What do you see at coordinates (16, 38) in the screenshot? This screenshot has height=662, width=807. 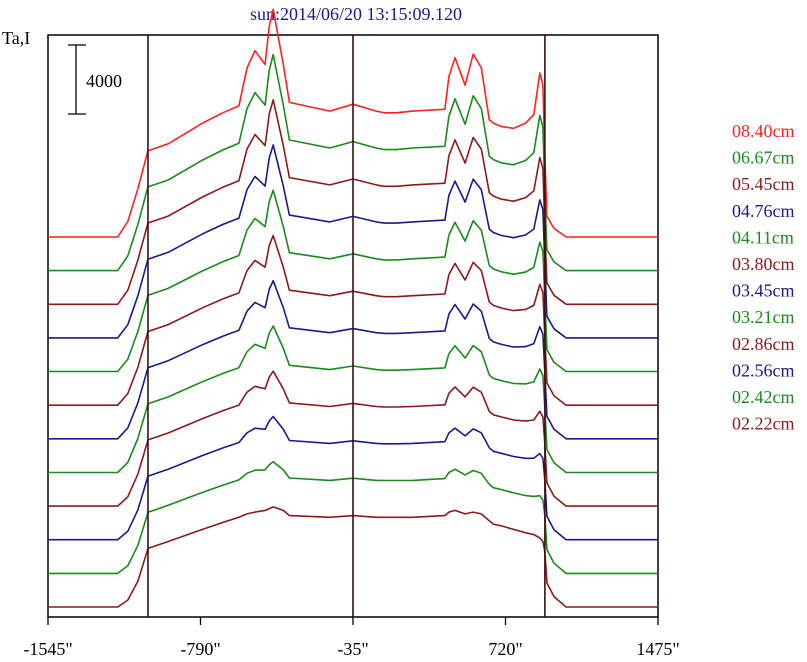 I see `y-axis-label: Ta,I` at bounding box center [16, 38].